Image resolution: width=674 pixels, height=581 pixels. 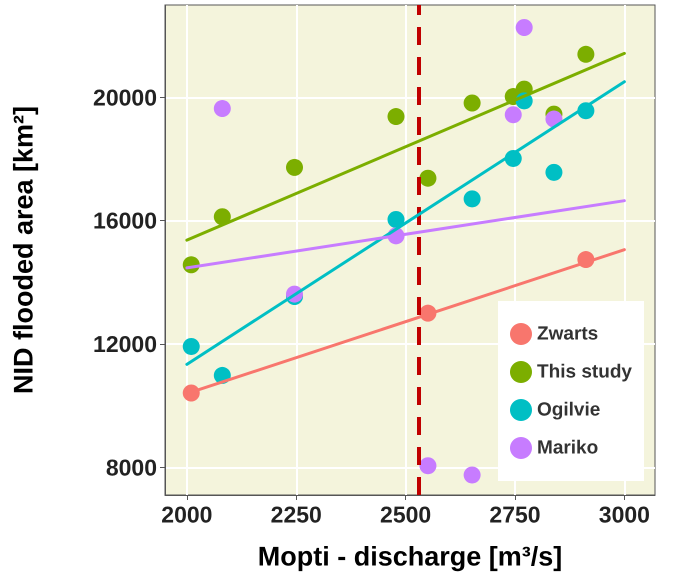 I want to click on x-tick-label: 3000, so click(x=624, y=515).